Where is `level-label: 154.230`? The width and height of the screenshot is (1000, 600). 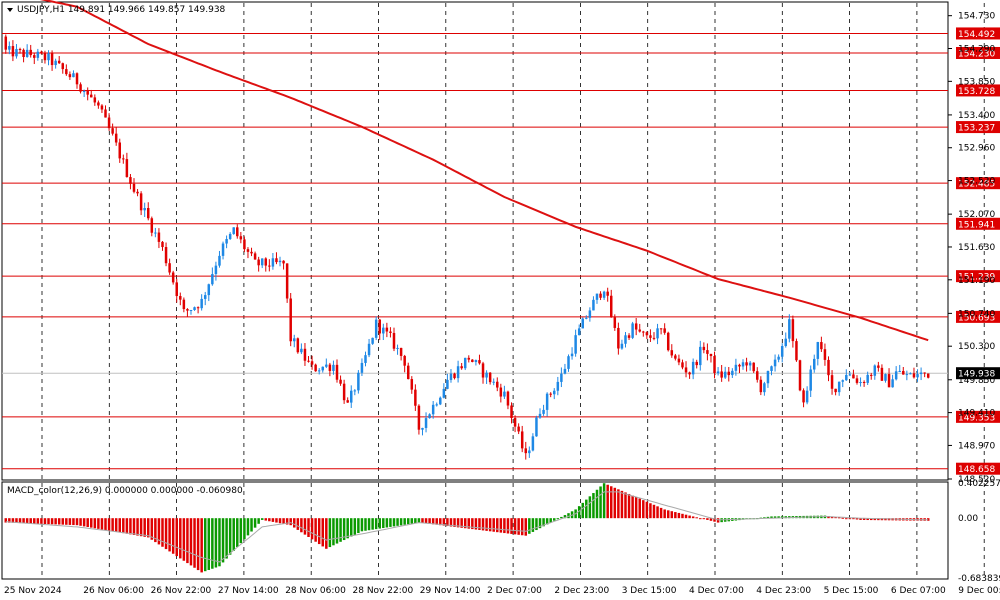 level-label: 154.230 is located at coordinates (976, 54).